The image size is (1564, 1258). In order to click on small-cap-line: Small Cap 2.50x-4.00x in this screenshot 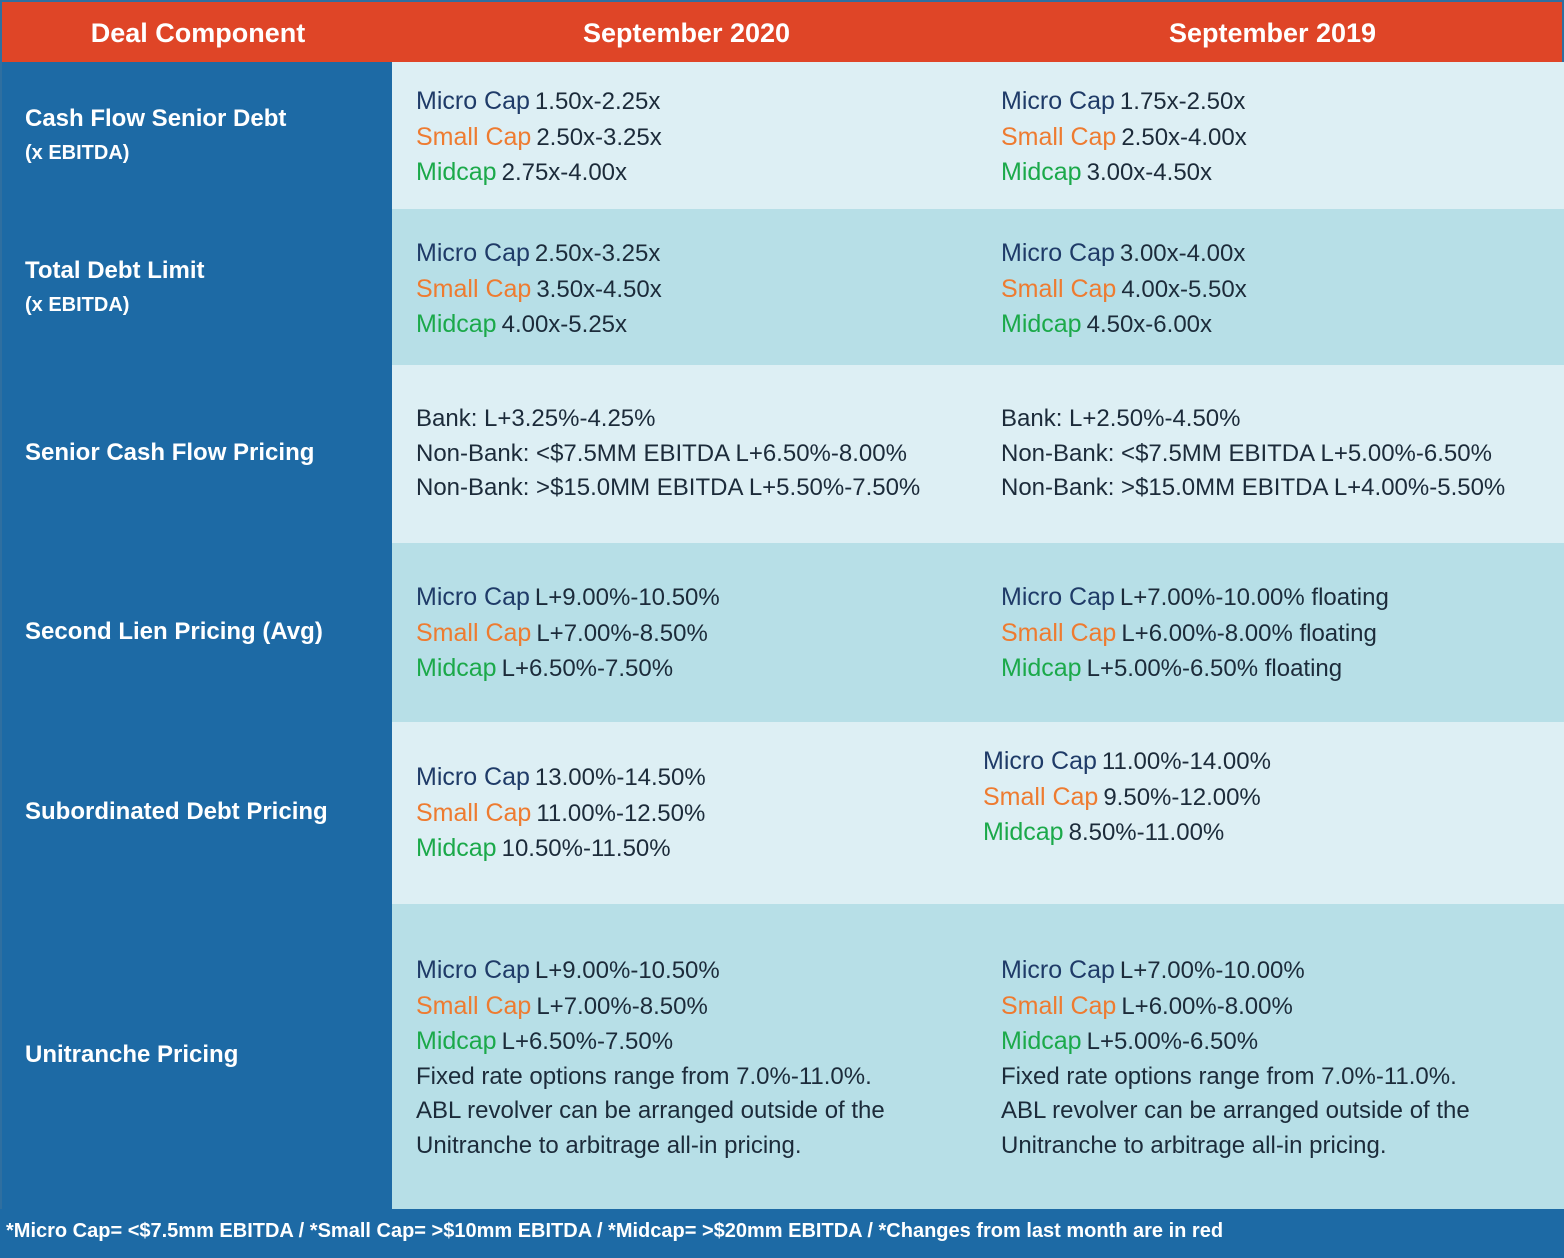, I will do `click(1124, 138)`.